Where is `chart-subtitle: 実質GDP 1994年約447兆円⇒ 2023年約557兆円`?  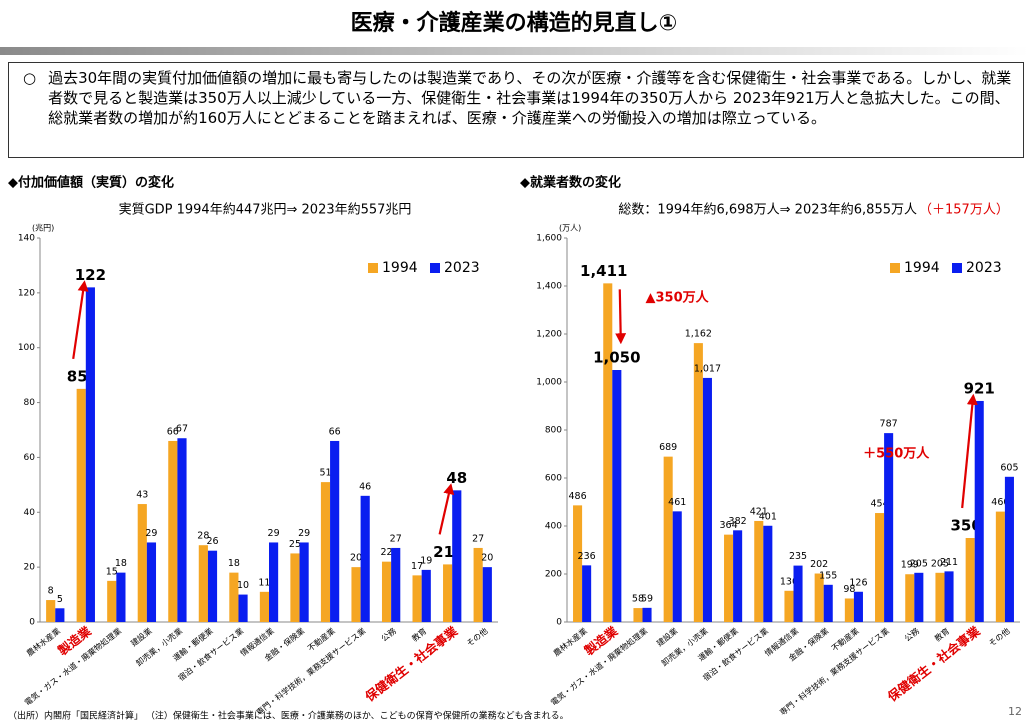 chart-subtitle: 実質GDP 1994年約447兆円⇒ 2023年約557兆円 is located at coordinates (265, 210).